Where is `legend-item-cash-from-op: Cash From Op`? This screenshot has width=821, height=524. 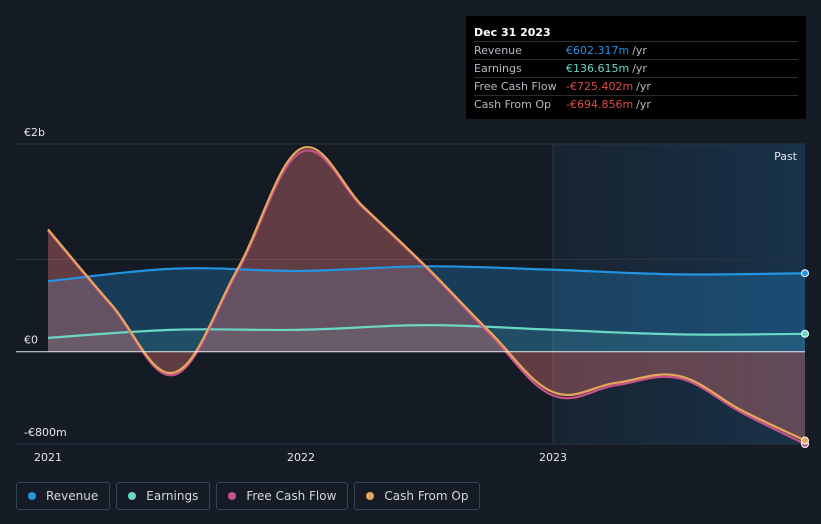 legend-item-cash-from-op: Cash From Op is located at coordinates (417, 496).